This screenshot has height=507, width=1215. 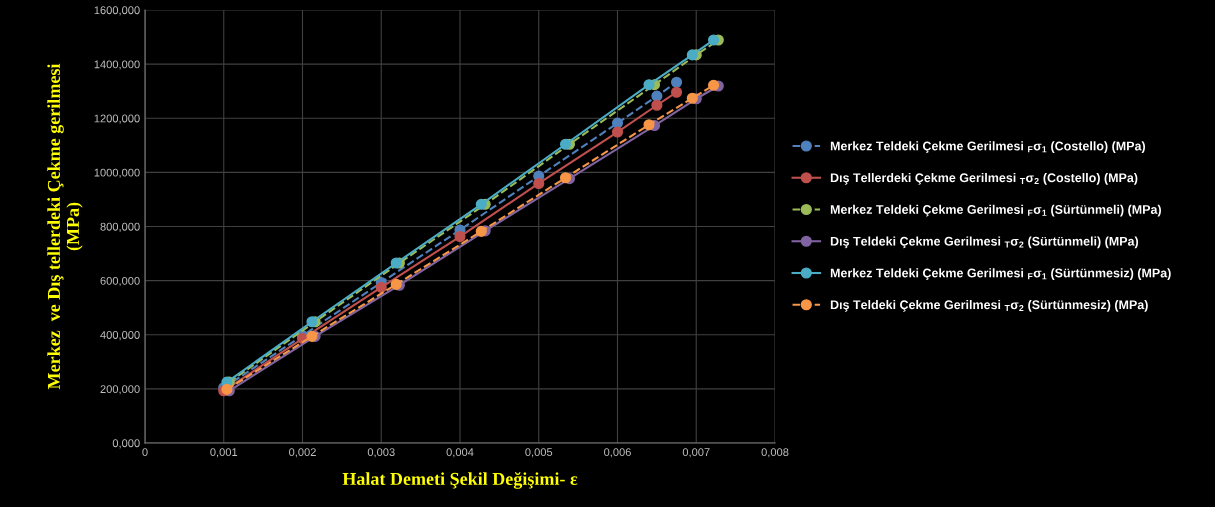 What do you see at coordinates (1000, 274) in the screenshot?
I see `legend-label: Merkez Teldeki Çekme Gerilmesi $_{F}$σ$_{1}$ (Sürtünmesiz) (MPa)` at bounding box center [1000, 274].